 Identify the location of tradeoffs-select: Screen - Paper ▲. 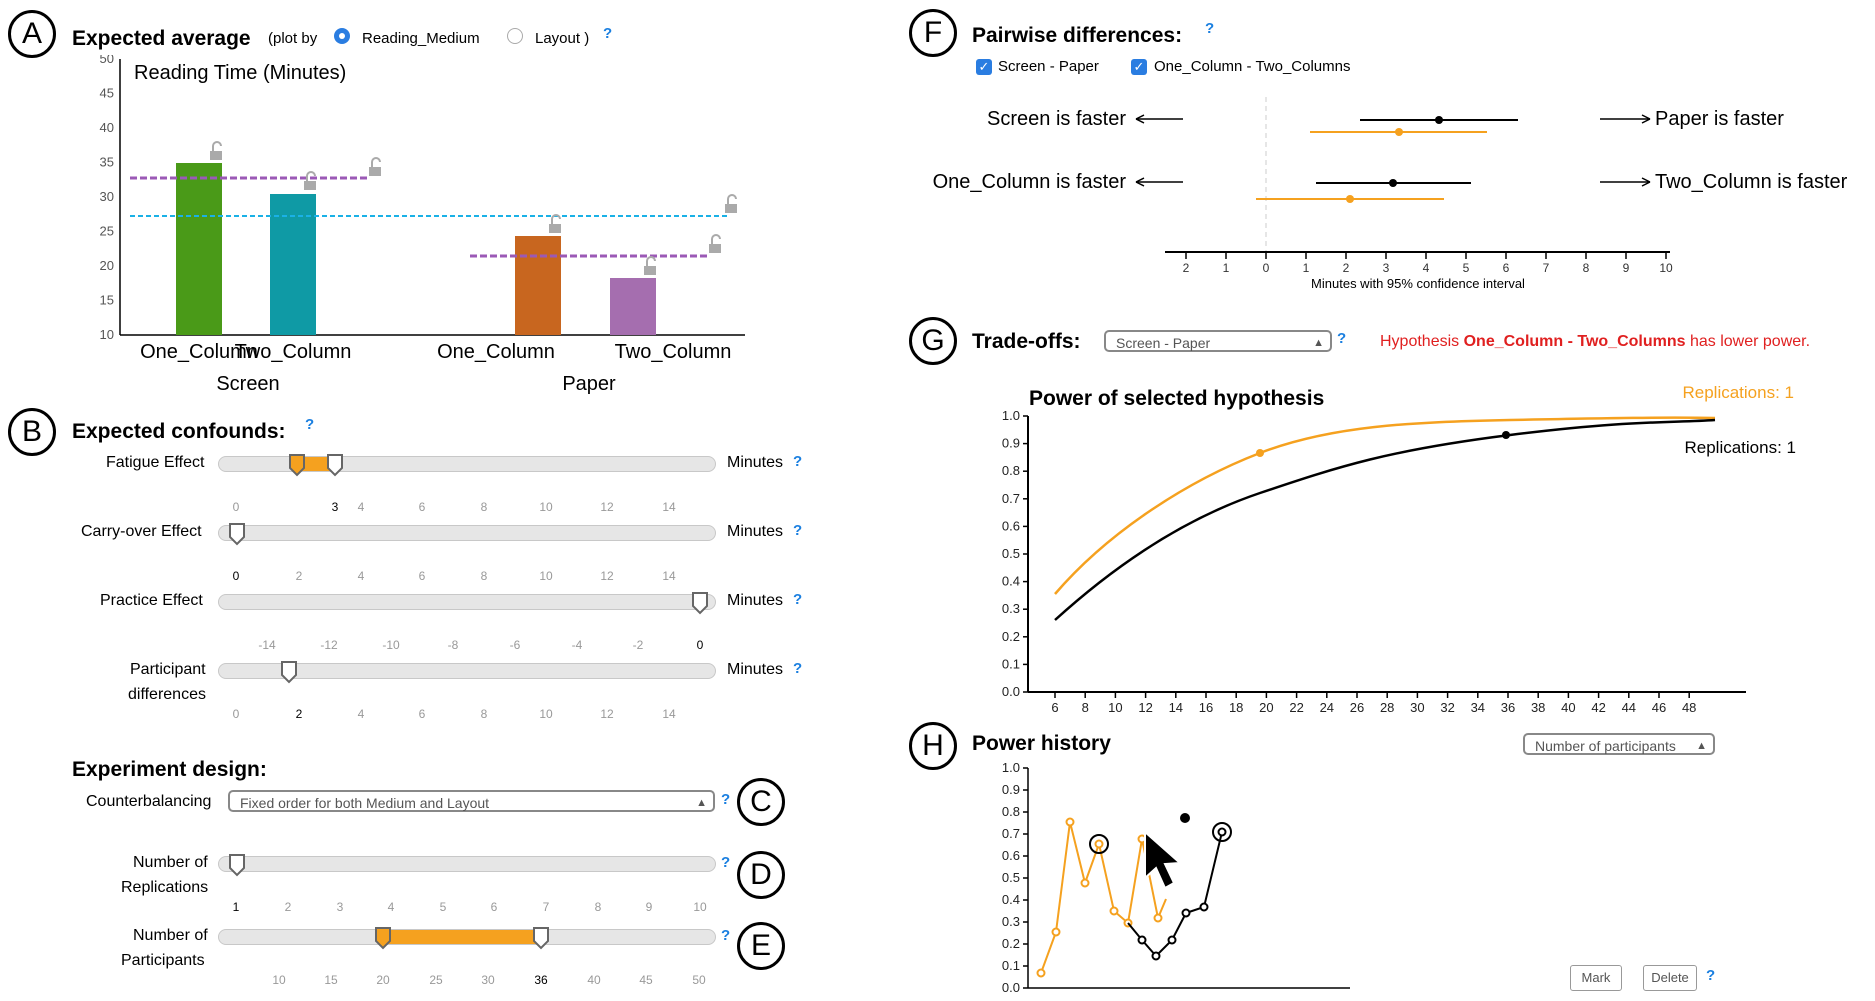
(1218, 341).